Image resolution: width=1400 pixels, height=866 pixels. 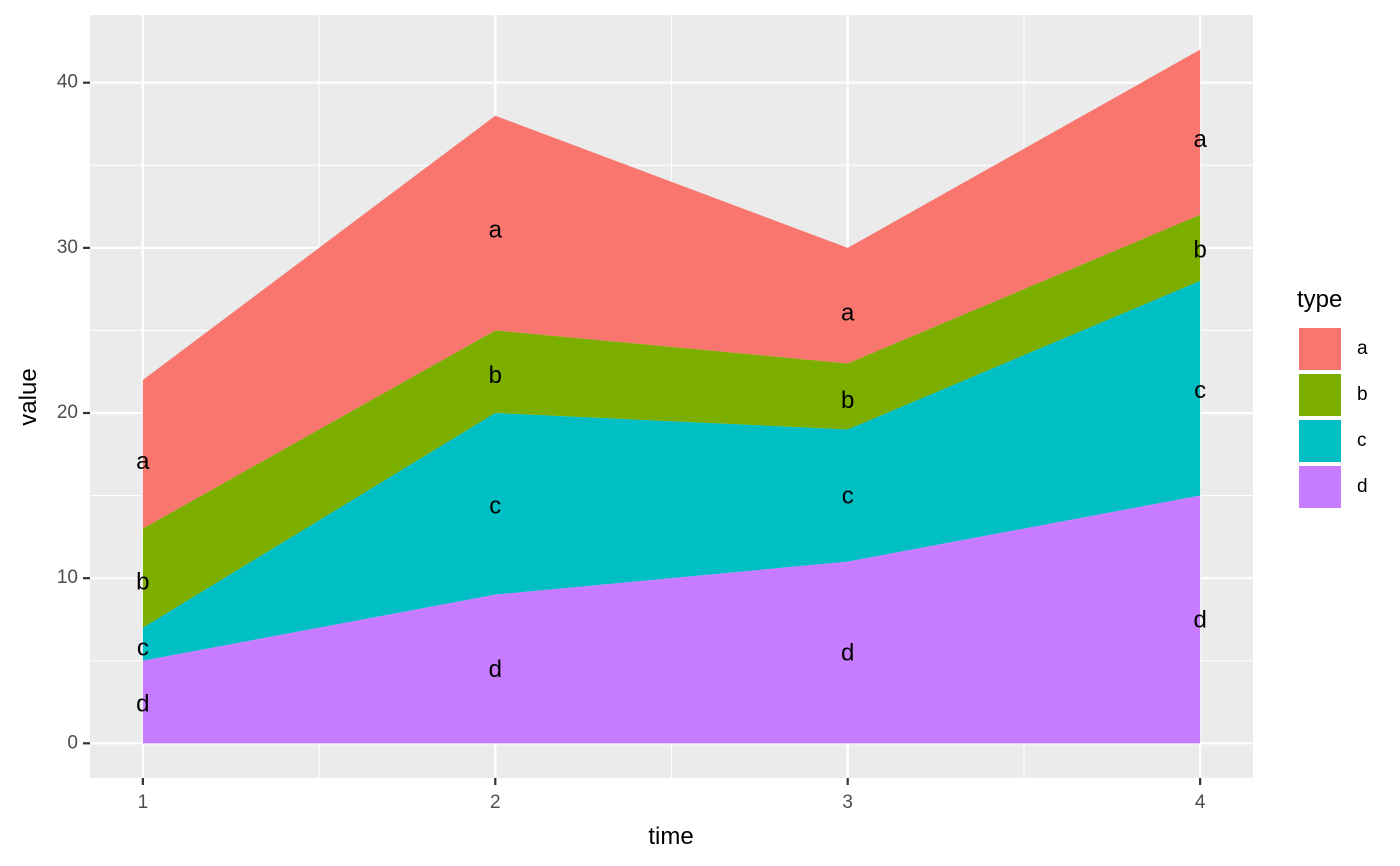 I want to click on legend-key-c, so click(x=1320, y=441).